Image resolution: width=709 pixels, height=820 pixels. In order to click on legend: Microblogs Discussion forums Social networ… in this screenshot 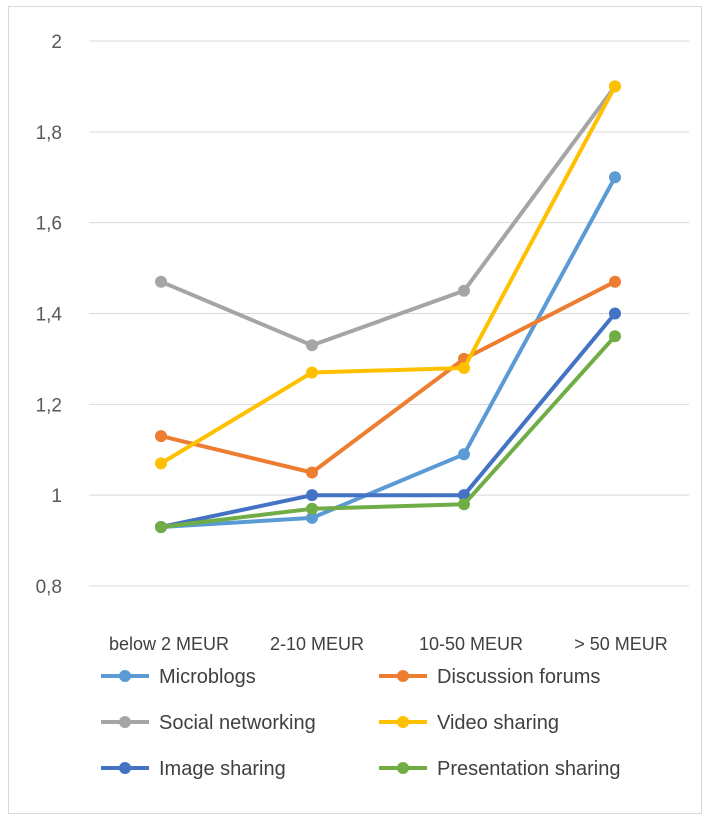, I will do `click(360, 723)`.